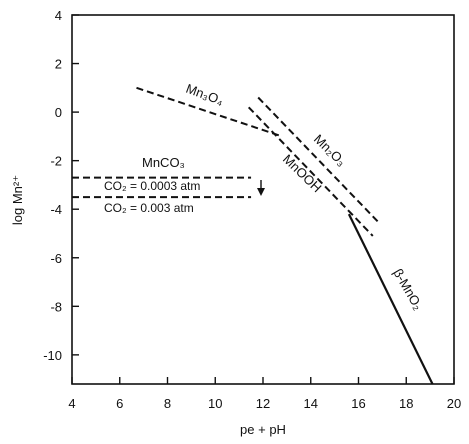 This screenshot has height=444, width=469. I want to click on label-co2-0003: CO₂ = 0.0003 atm, so click(152, 186).